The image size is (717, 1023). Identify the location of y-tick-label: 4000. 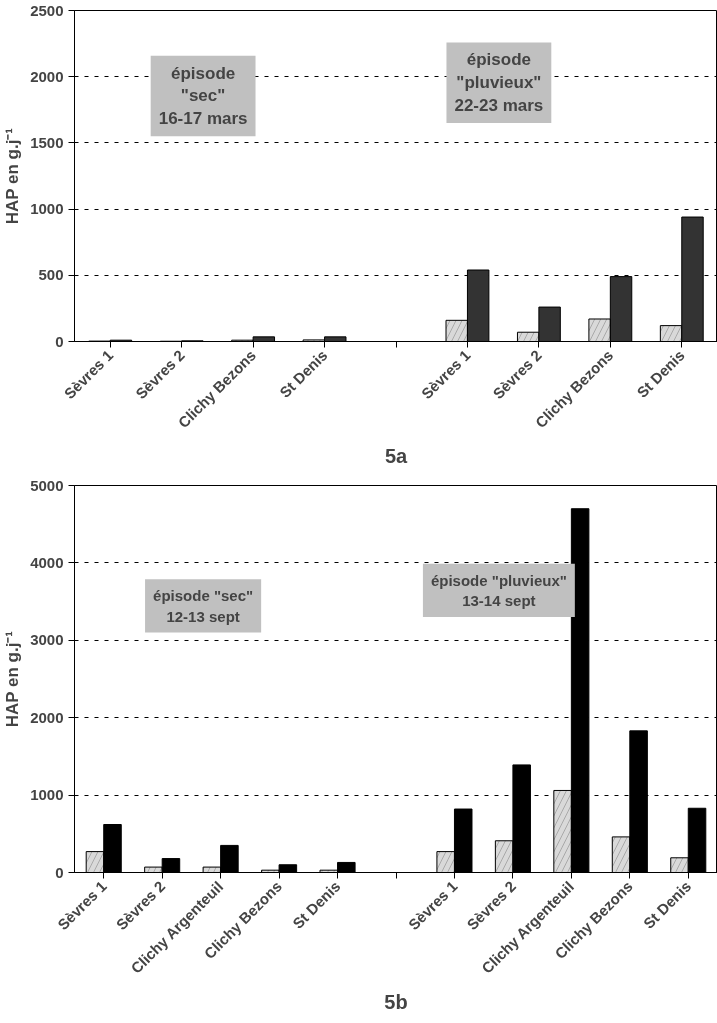
(47, 562).